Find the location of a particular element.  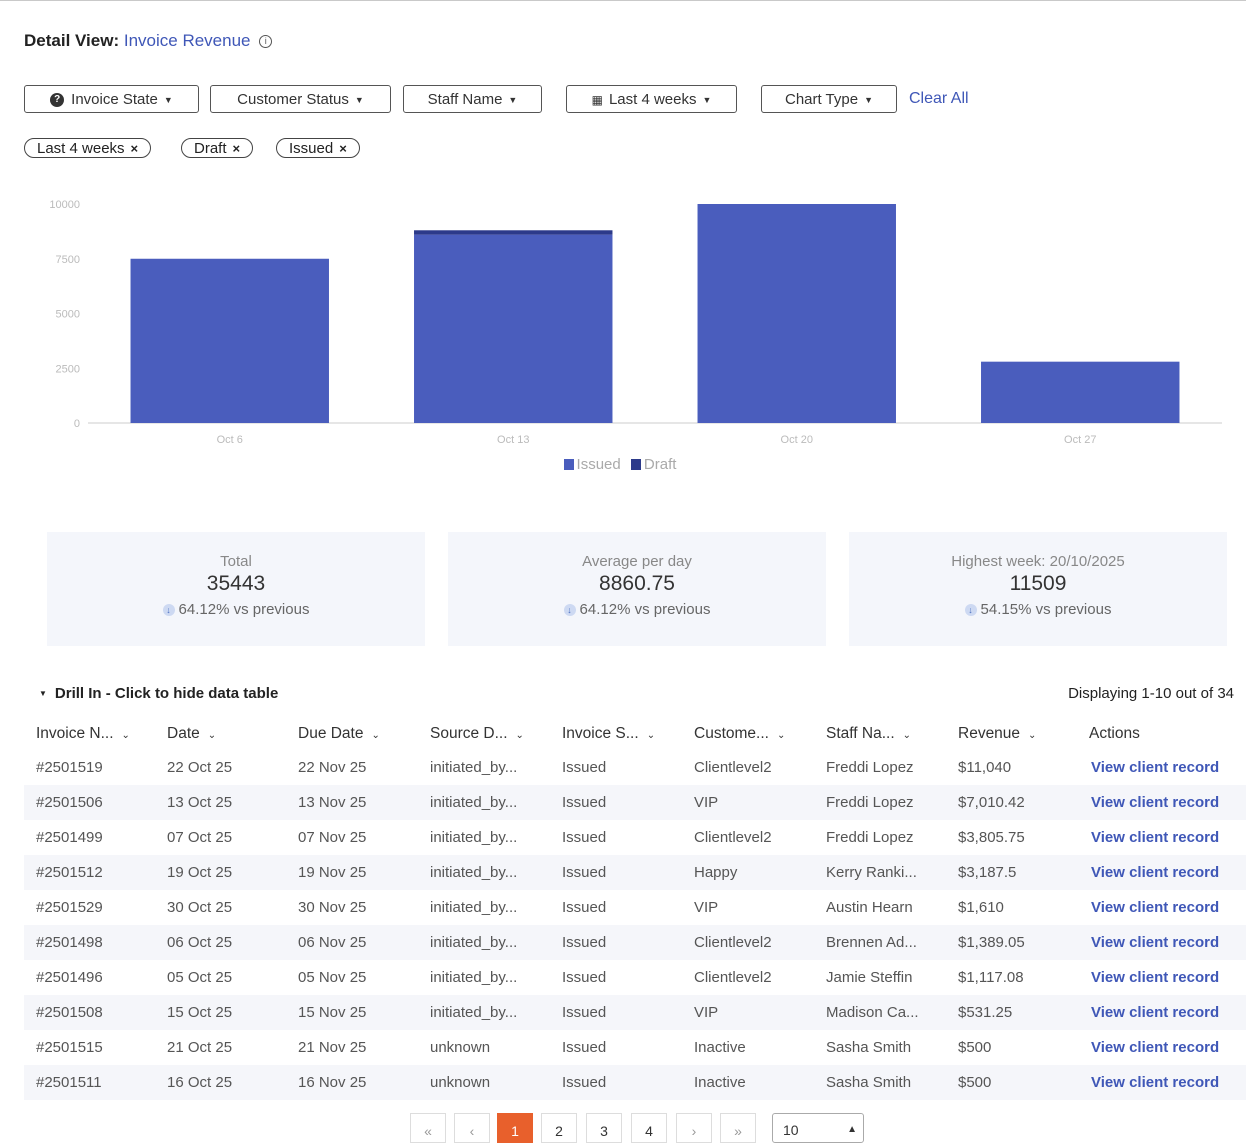

next-page-button: › is located at coordinates (694, 1128).